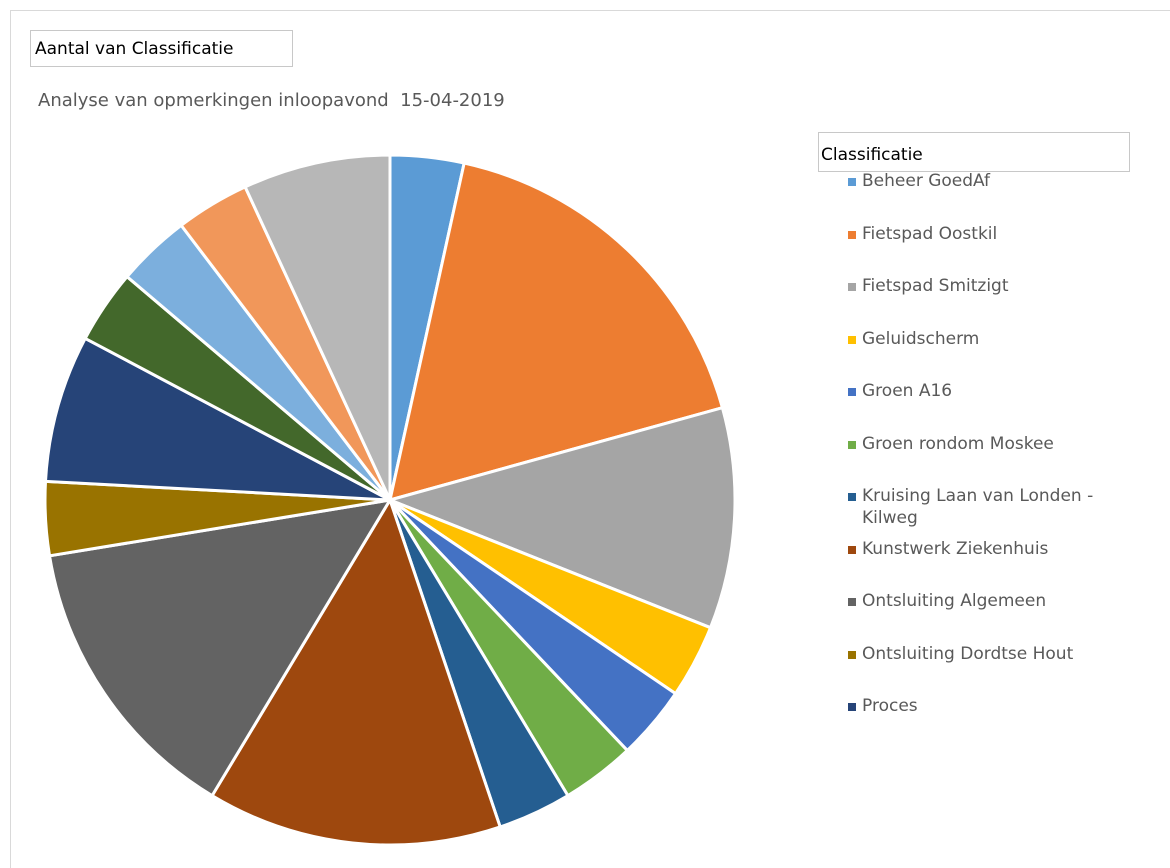 The height and width of the screenshot is (868, 1170). I want to click on legend-label: Kruising Laan van Londen - Kilweg, so click(978, 507).